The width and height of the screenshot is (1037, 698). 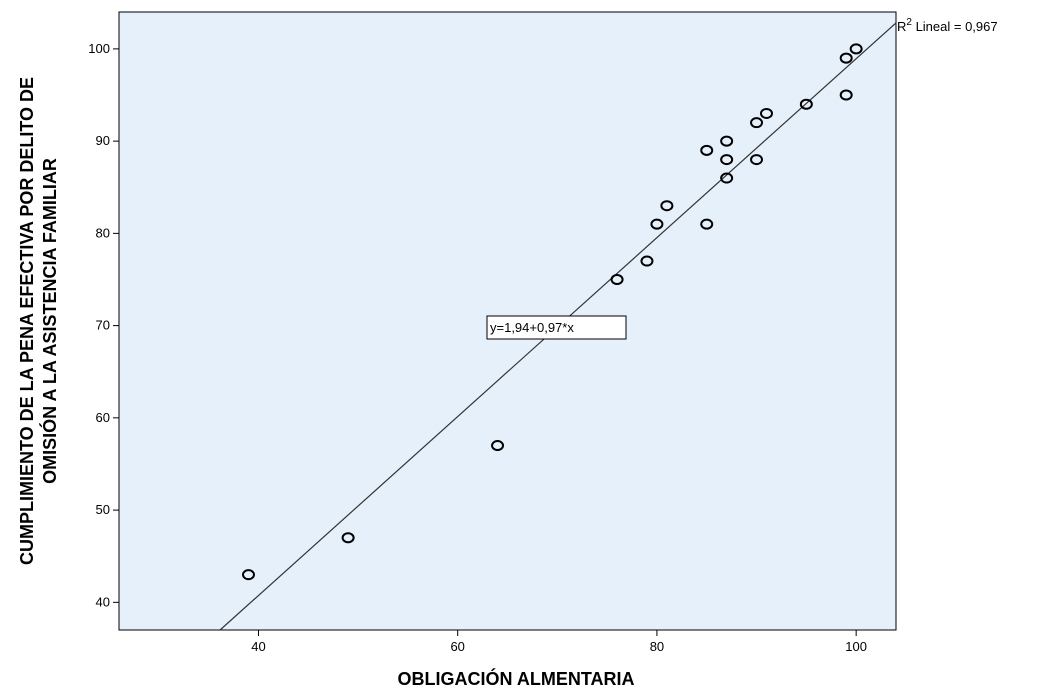 I want to click on y-axis-title-line-2: OMISIÓN A LA ASISTENCIA FAMILIAR, so click(x=49, y=321).